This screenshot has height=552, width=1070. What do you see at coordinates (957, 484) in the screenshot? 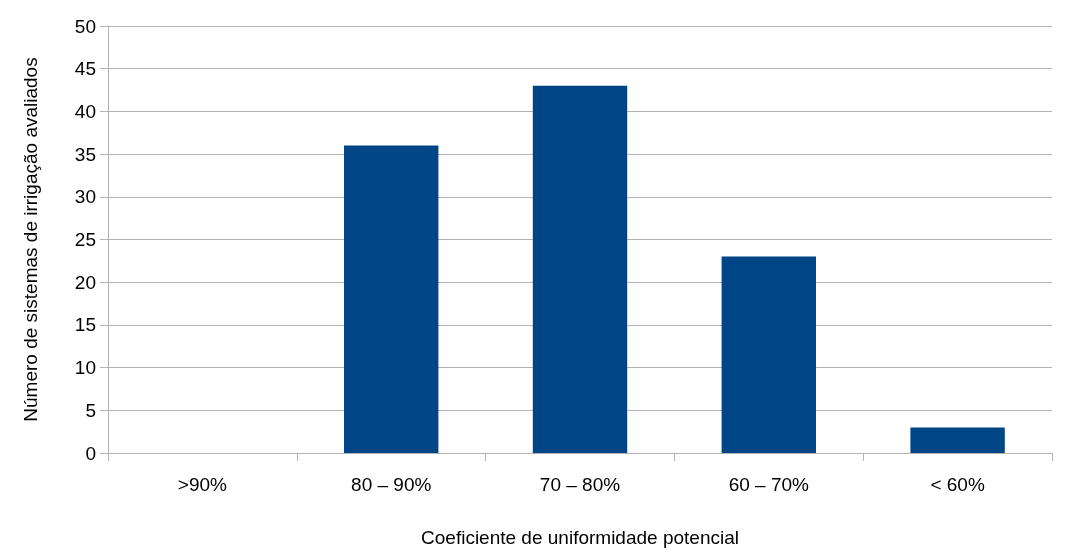
I see `x-tick-label: < 60%` at bounding box center [957, 484].